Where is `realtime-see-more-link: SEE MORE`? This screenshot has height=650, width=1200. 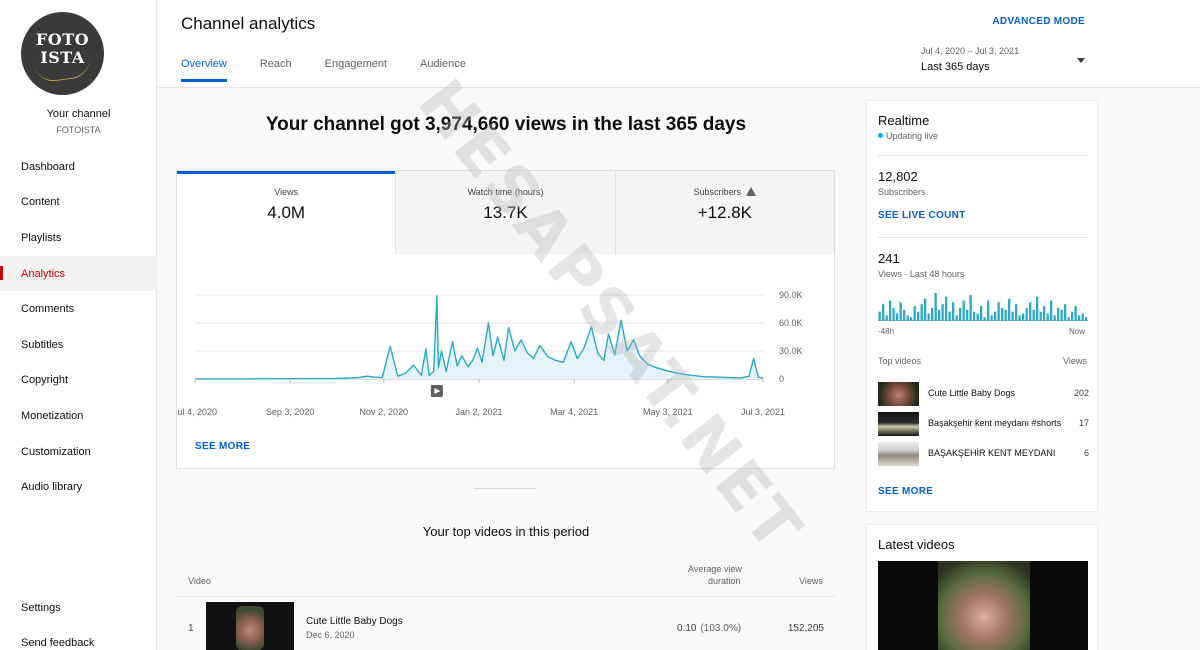 realtime-see-more-link: SEE MORE is located at coordinates (906, 491).